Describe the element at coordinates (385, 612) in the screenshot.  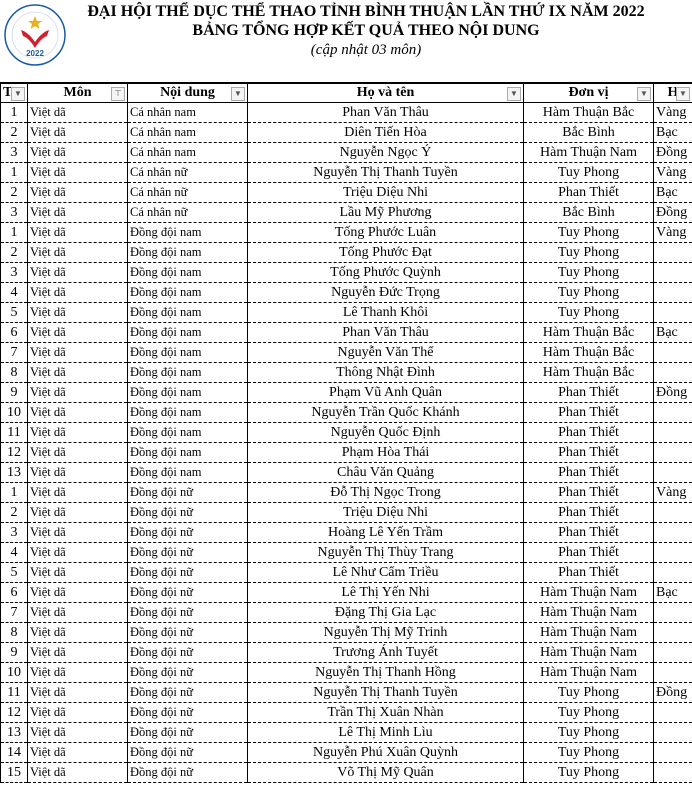
I see `col-ho-ten-cell: Đặng Thị Gia Lạc` at that location.